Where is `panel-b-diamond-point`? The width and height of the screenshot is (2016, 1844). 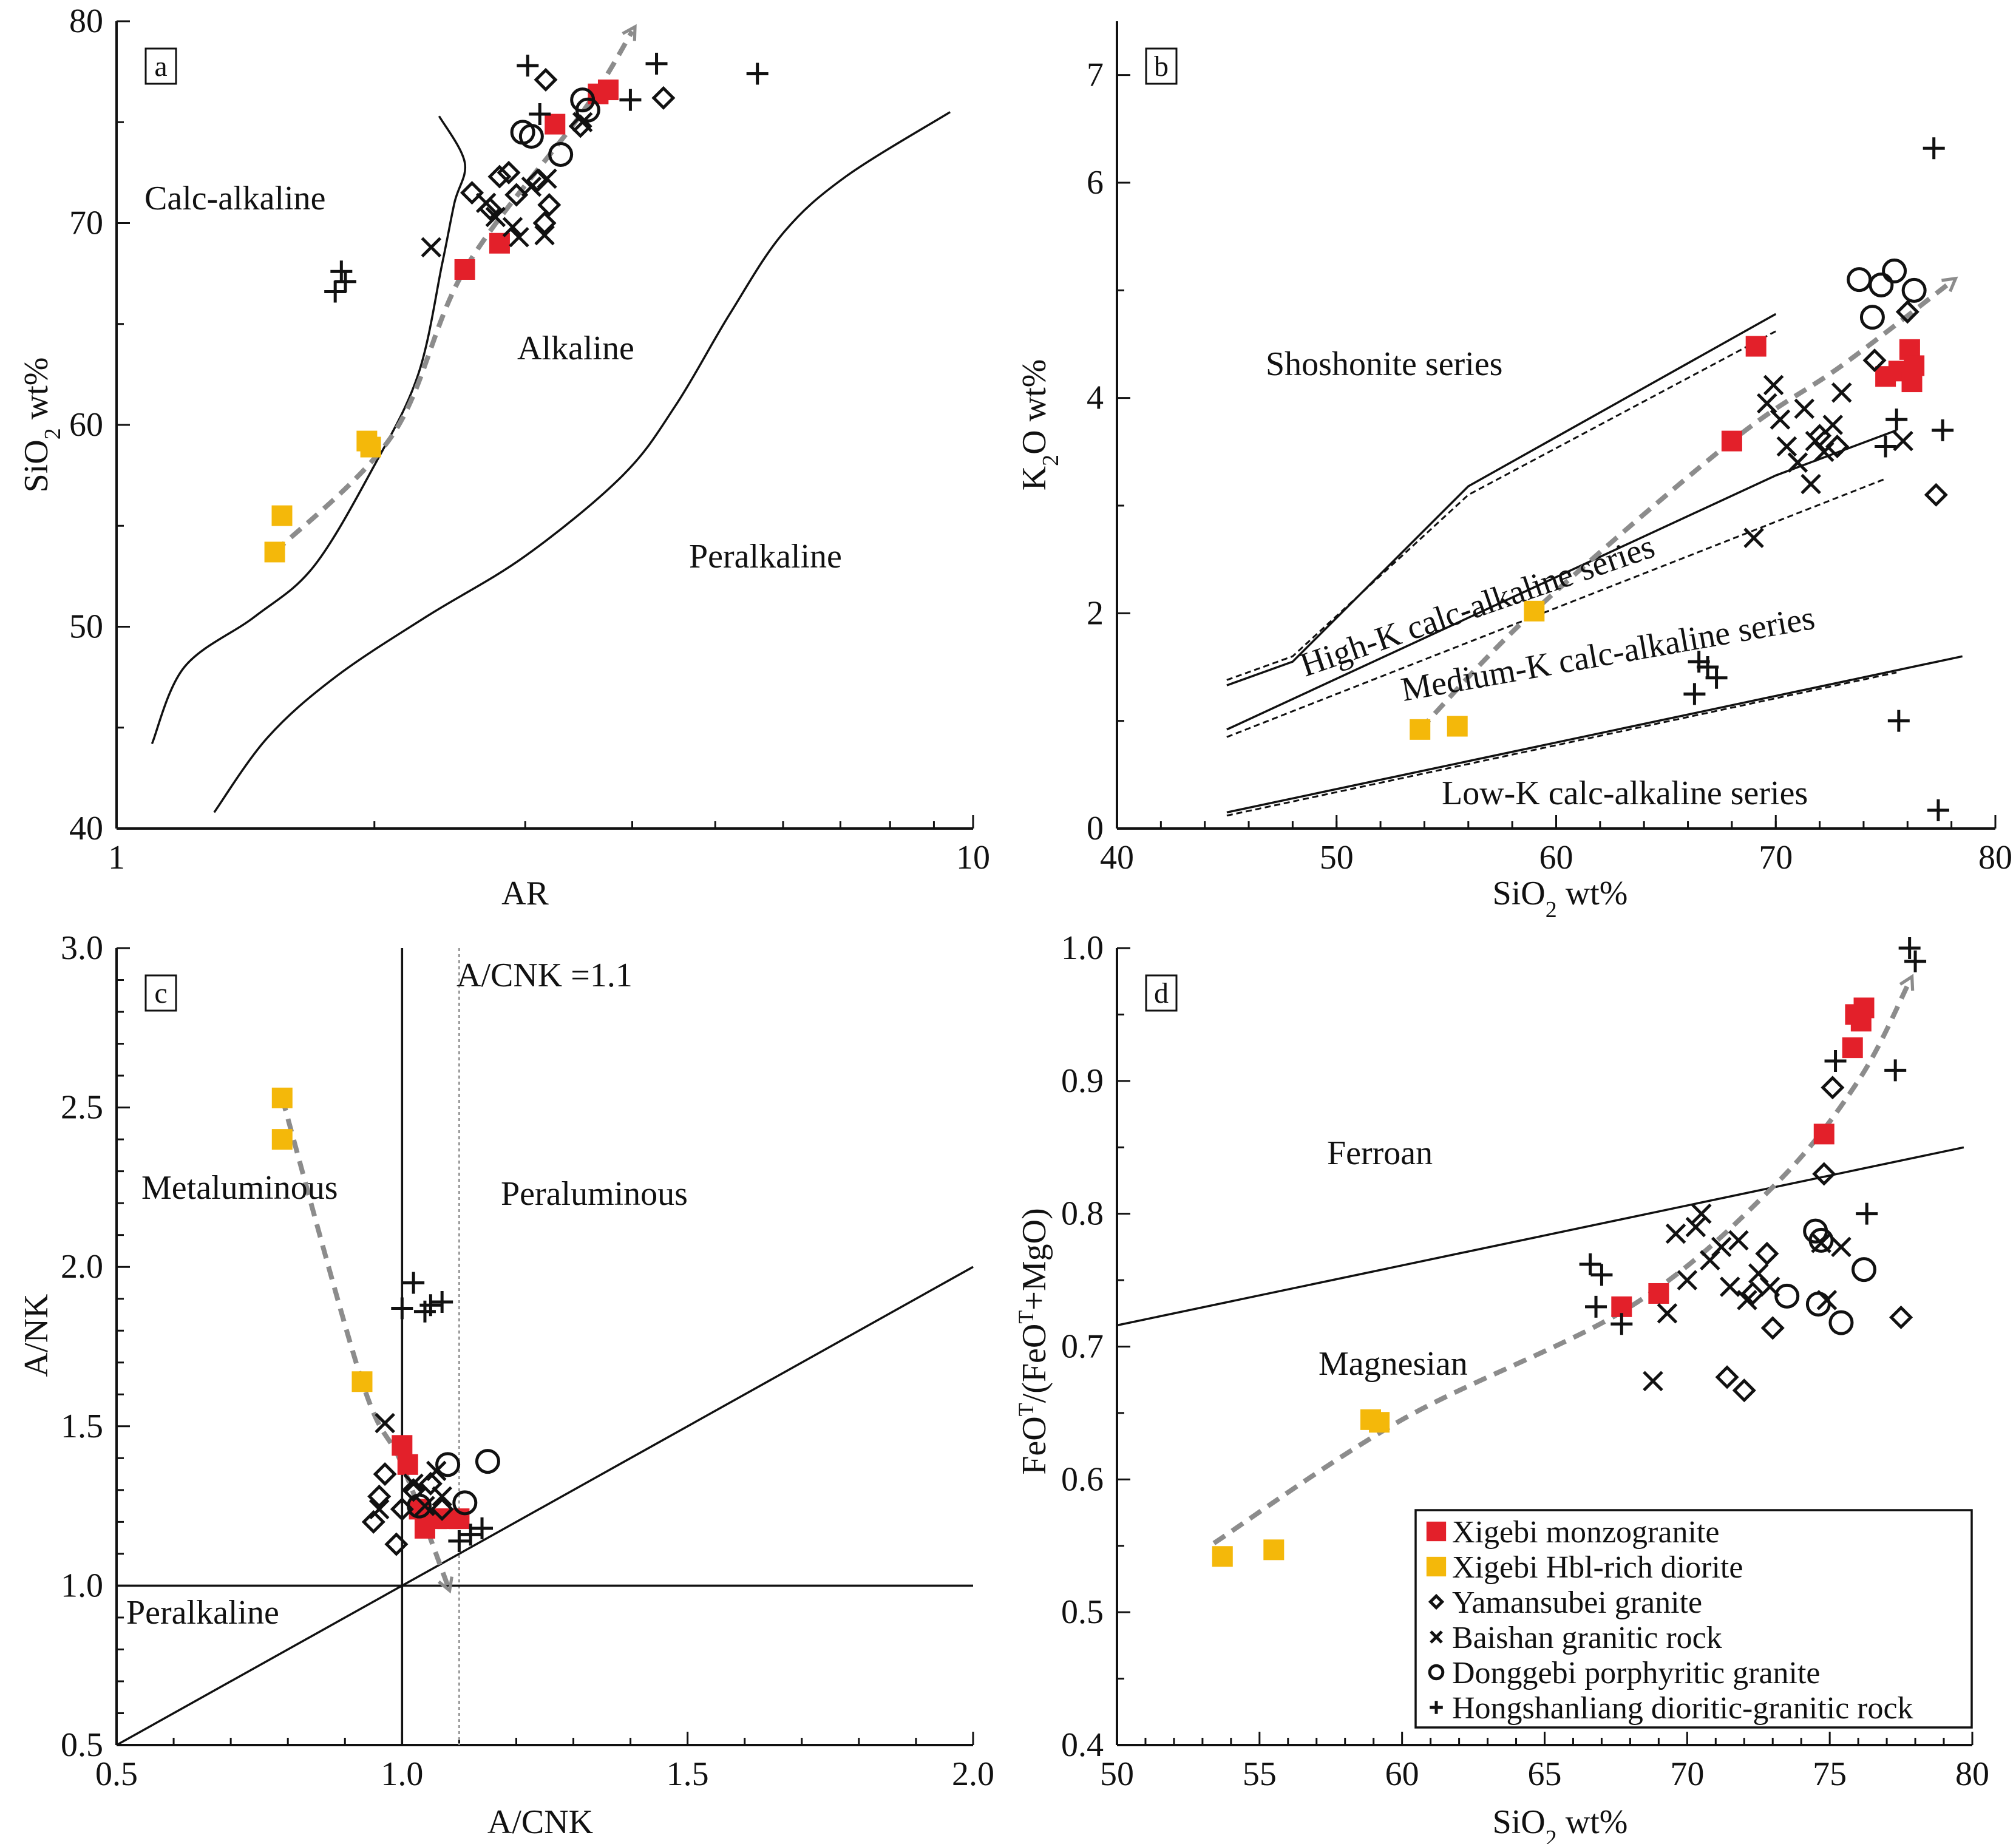 panel-b-diamond-point is located at coordinates (1907, 312).